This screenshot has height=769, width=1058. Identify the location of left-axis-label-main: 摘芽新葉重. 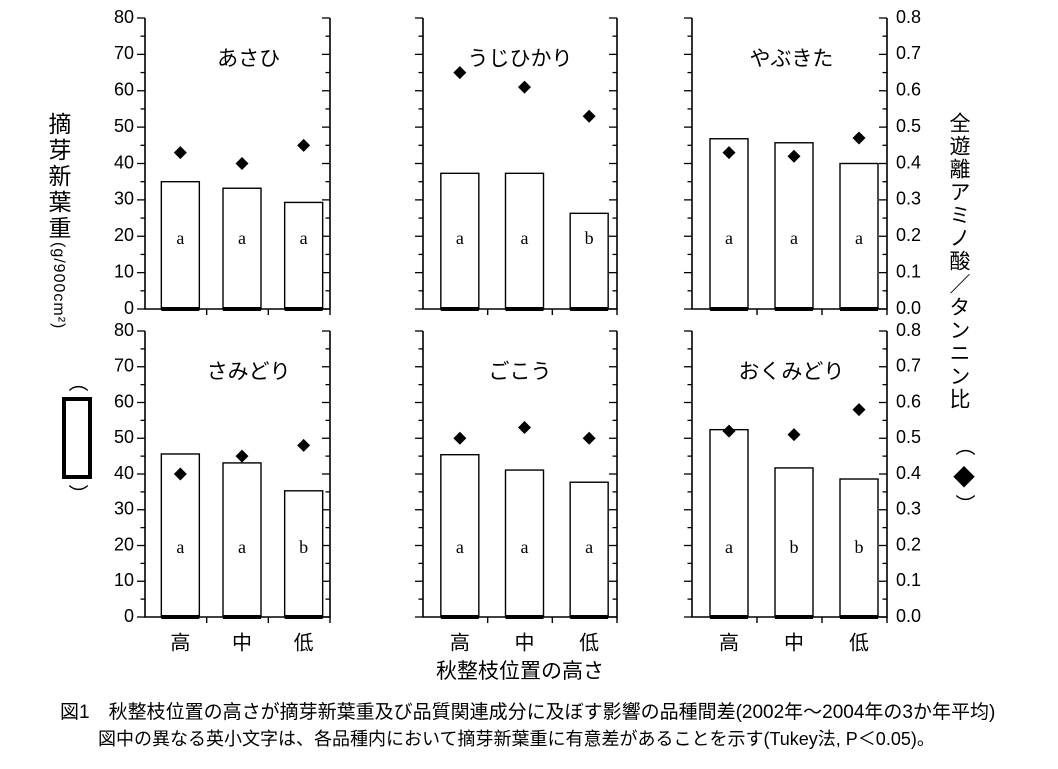
(58, 177).